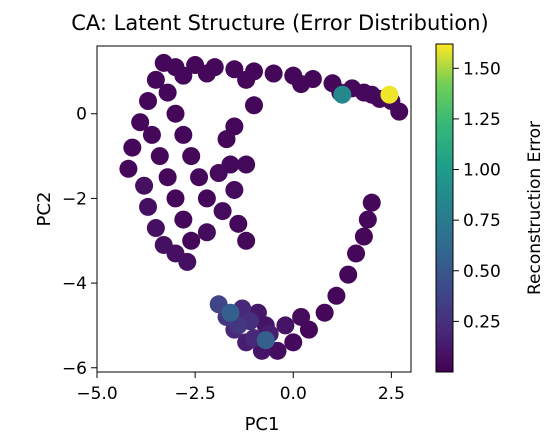 Image resolution: width=550 pixels, height=441 pixels. What do you see at coordinates (240, 388) in the screenshot?
I see `x-axis-ticks: −5.0 −2.5 0.0 2.5` at bounding box center [240, 388].